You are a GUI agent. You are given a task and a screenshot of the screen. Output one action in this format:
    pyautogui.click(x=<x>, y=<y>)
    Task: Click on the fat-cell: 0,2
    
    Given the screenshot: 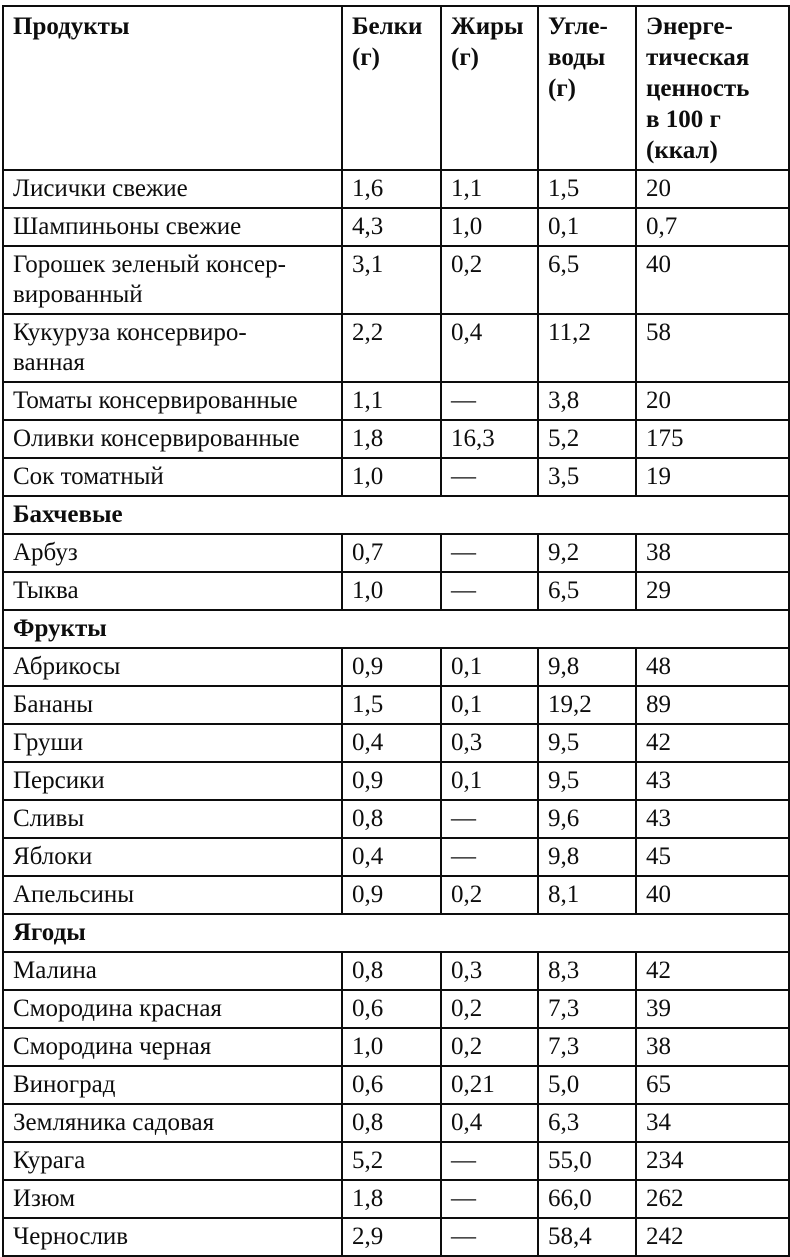 What is the action you would take?
    pyautogui.click(x=489, y=1009)
    